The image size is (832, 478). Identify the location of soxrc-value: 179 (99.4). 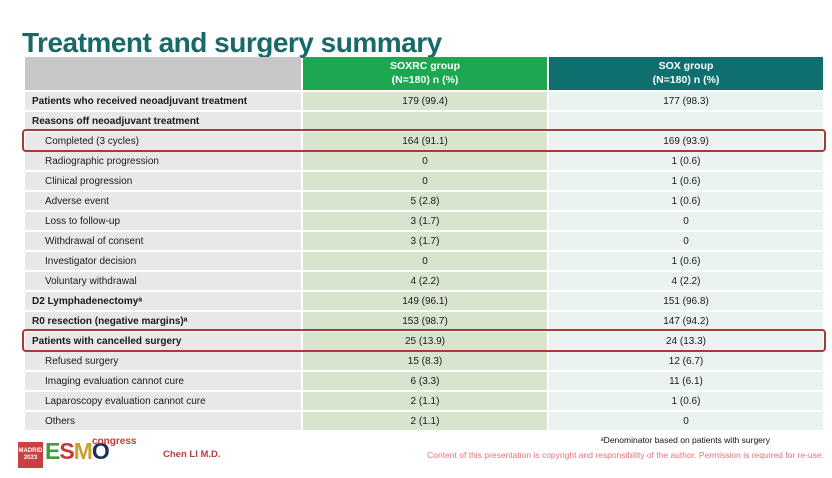
(425, 101).